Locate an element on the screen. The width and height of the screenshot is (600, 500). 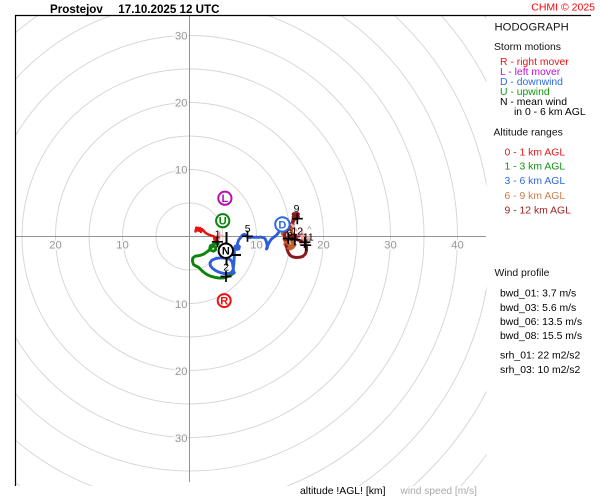
svg-text: N is located at coordinates (226, 252).